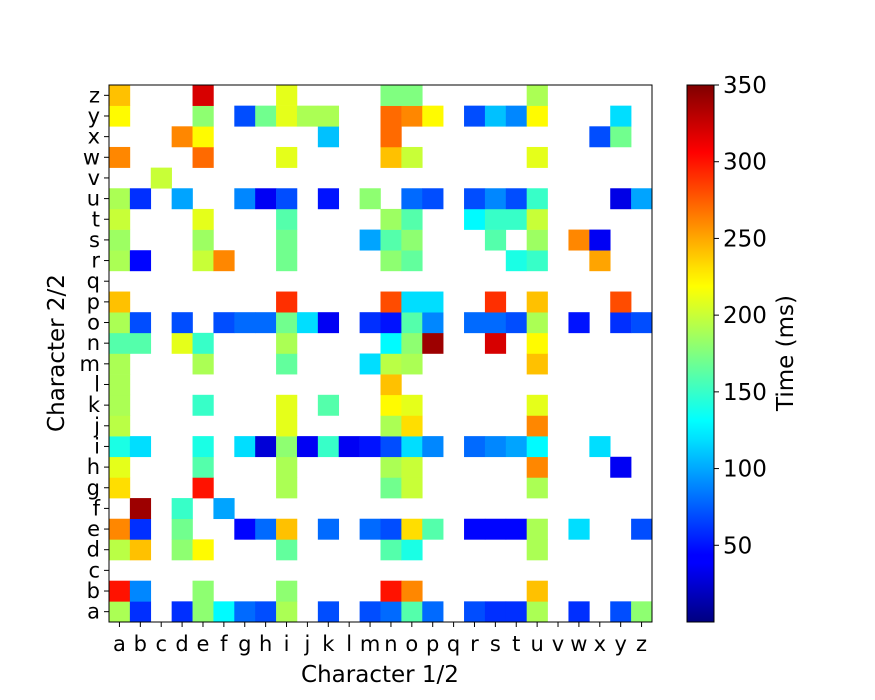  I want to click on heatmap-cell-n-j, so click(391, 426).